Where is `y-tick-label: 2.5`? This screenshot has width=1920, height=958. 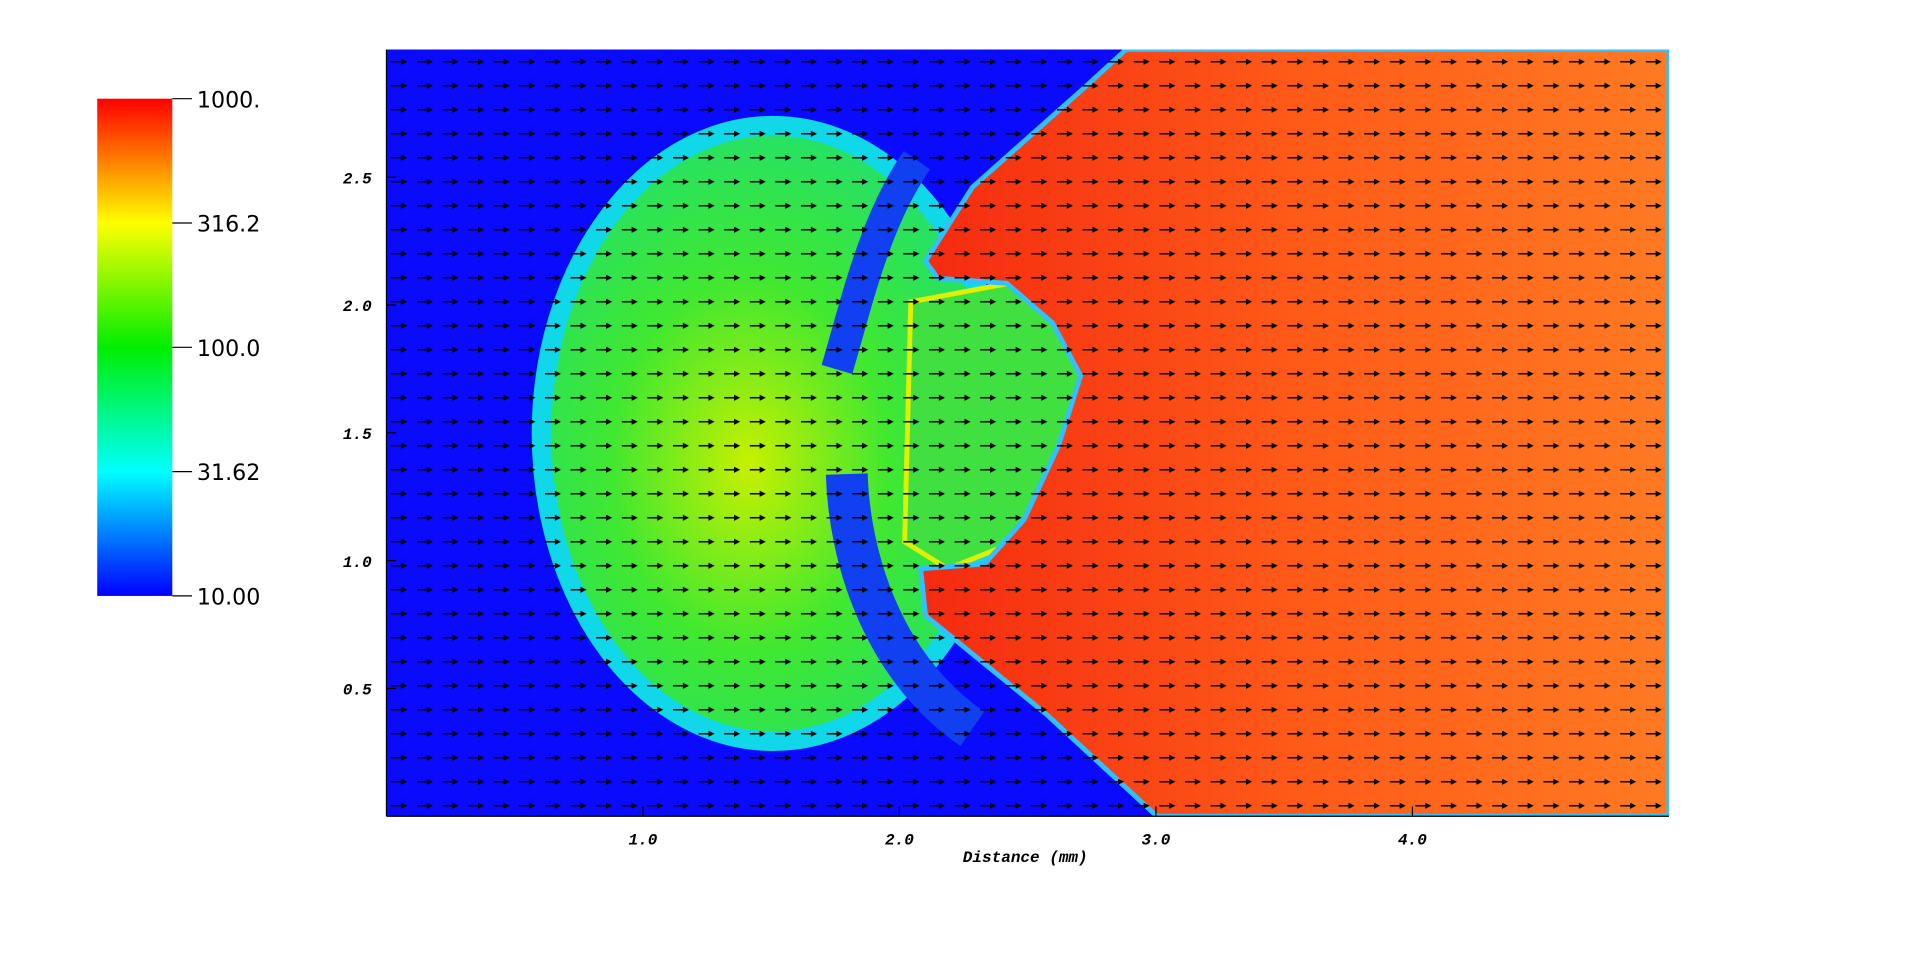
y-tick-label: 2.5 is located at coordinates (357, 179).